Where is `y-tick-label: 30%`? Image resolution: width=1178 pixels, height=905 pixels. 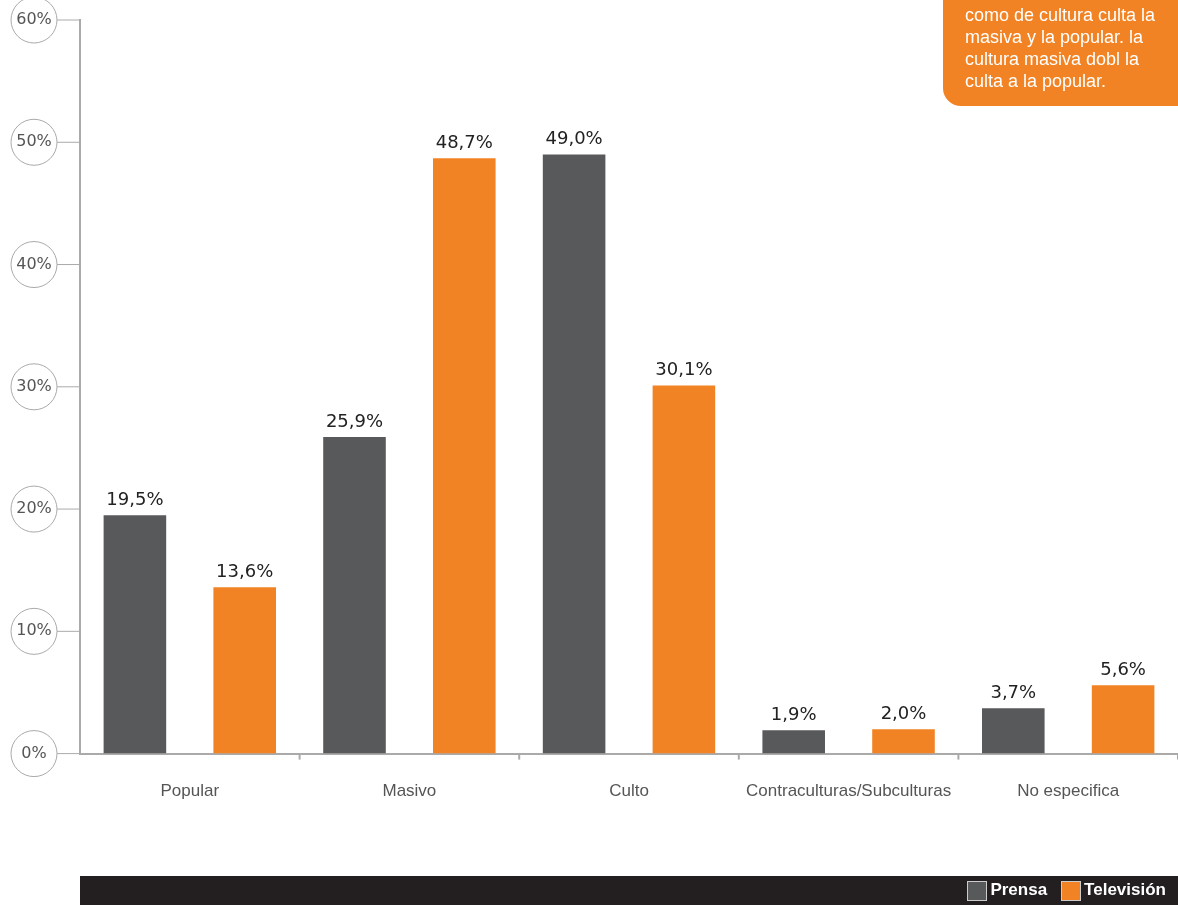
y-tick-label: 30% is located at coordinates (34, 385).